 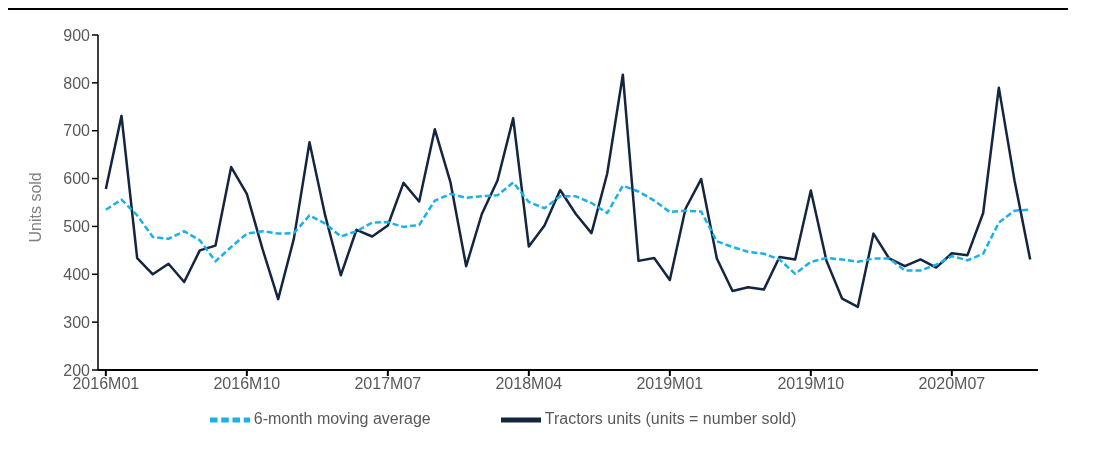 What do you see at coordinates (670, 419) in the screenshot?
I see `legend-label: Tractors units (units = number sold)` at bounding box center [670, 419].